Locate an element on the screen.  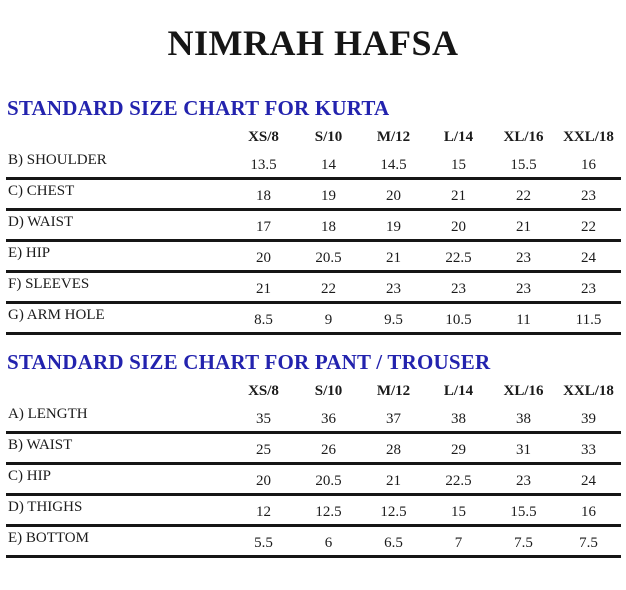
measurement-value: 37 is located at coordinates (393, 419).